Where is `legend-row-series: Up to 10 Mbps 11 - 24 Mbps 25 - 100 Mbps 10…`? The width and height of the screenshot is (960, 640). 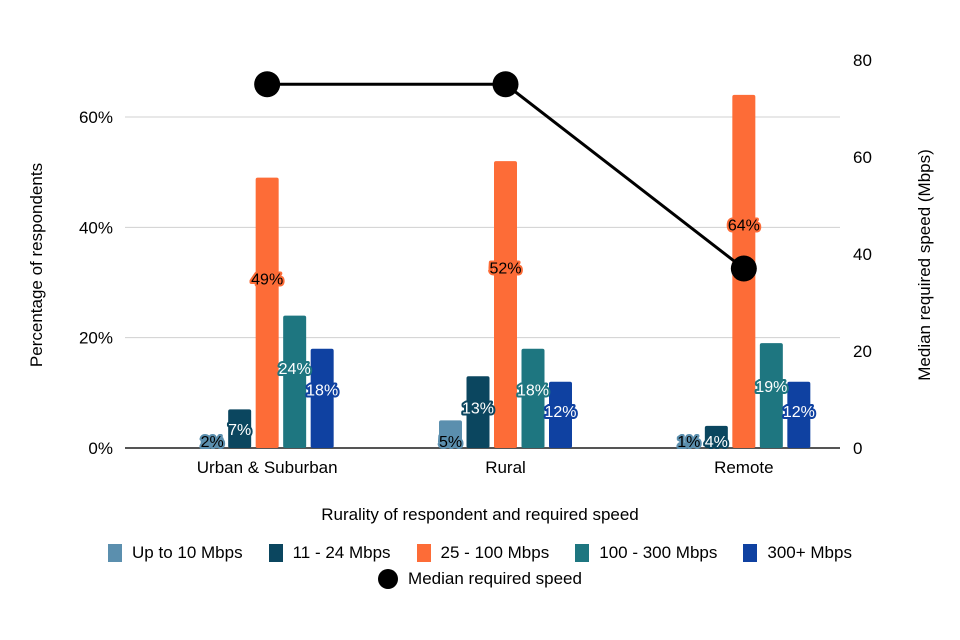 legend-row-series: Up to 10 Mbps 11 - 24 Mbps 25 - 100 Mbps 10… is located at coordinates (480, 553).